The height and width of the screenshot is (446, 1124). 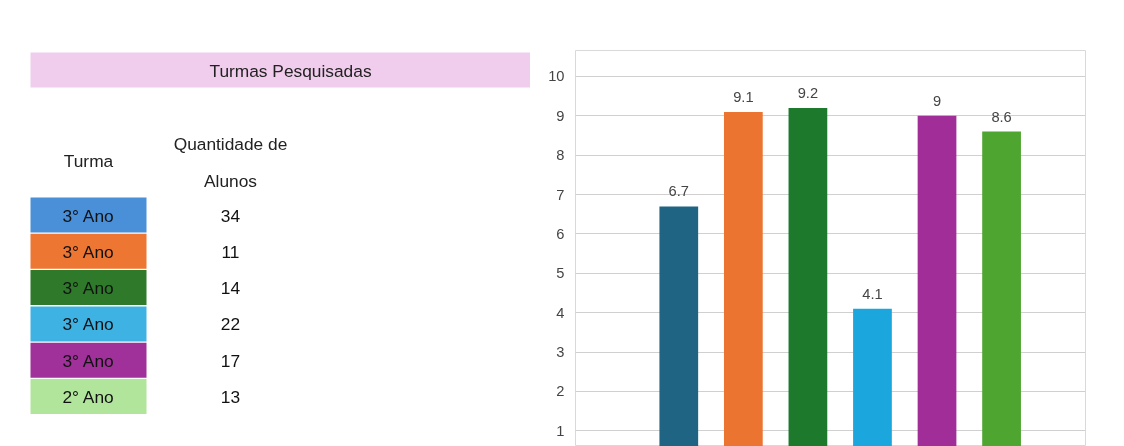 I want to click on data-label: 4.1, so click(x=872, y=293).